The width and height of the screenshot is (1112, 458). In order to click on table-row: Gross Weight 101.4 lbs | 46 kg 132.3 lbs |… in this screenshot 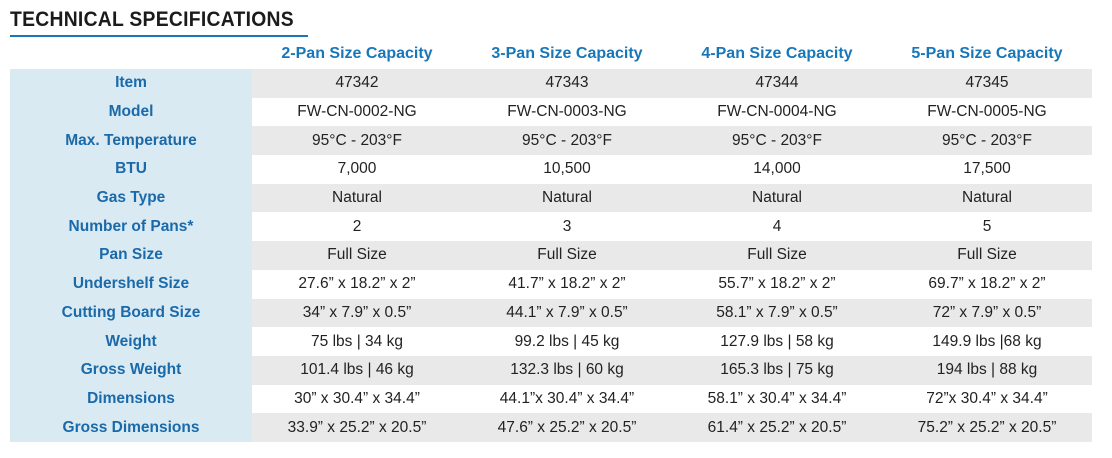, I will do `click(551, 370)`.